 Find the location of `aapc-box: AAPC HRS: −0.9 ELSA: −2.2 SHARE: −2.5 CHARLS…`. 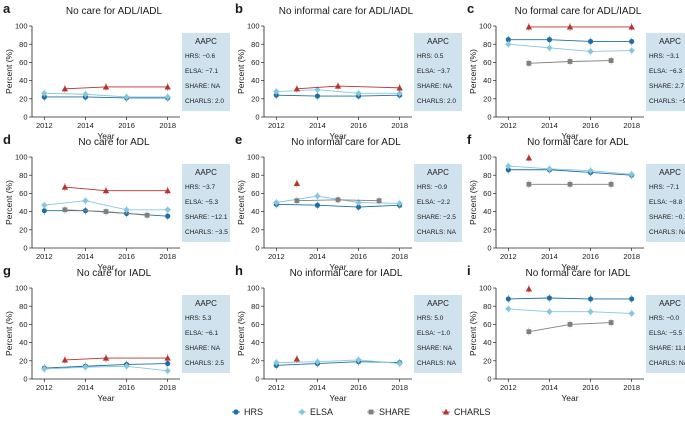

aapc-box: AAPC HRS: −0.9 ELSA: −2.2 SHARE: −2.5 CHARLS… is located at coordinates (438, 203).